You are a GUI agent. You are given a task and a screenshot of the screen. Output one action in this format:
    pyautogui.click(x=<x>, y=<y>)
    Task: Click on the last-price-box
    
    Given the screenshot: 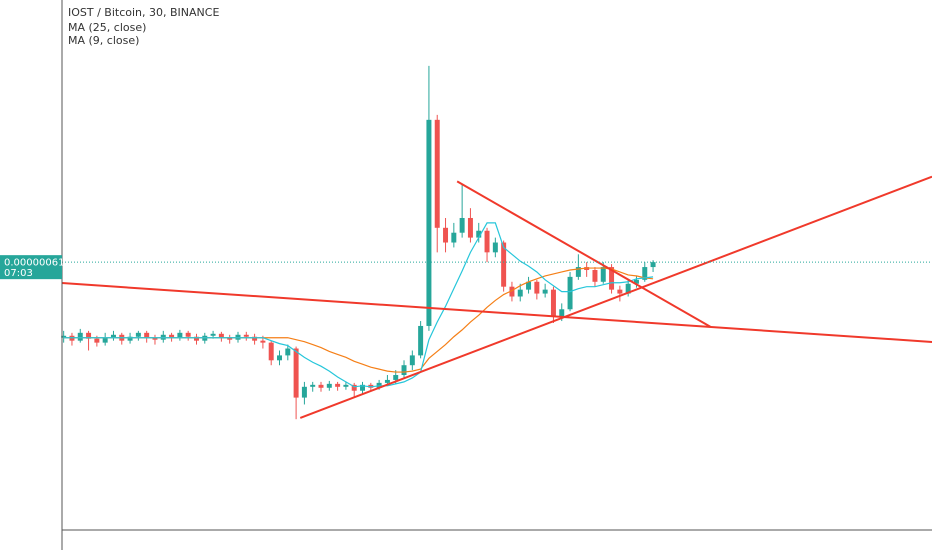 What is the action you would take?
    pyautogui.click(x=31, y=267)
    